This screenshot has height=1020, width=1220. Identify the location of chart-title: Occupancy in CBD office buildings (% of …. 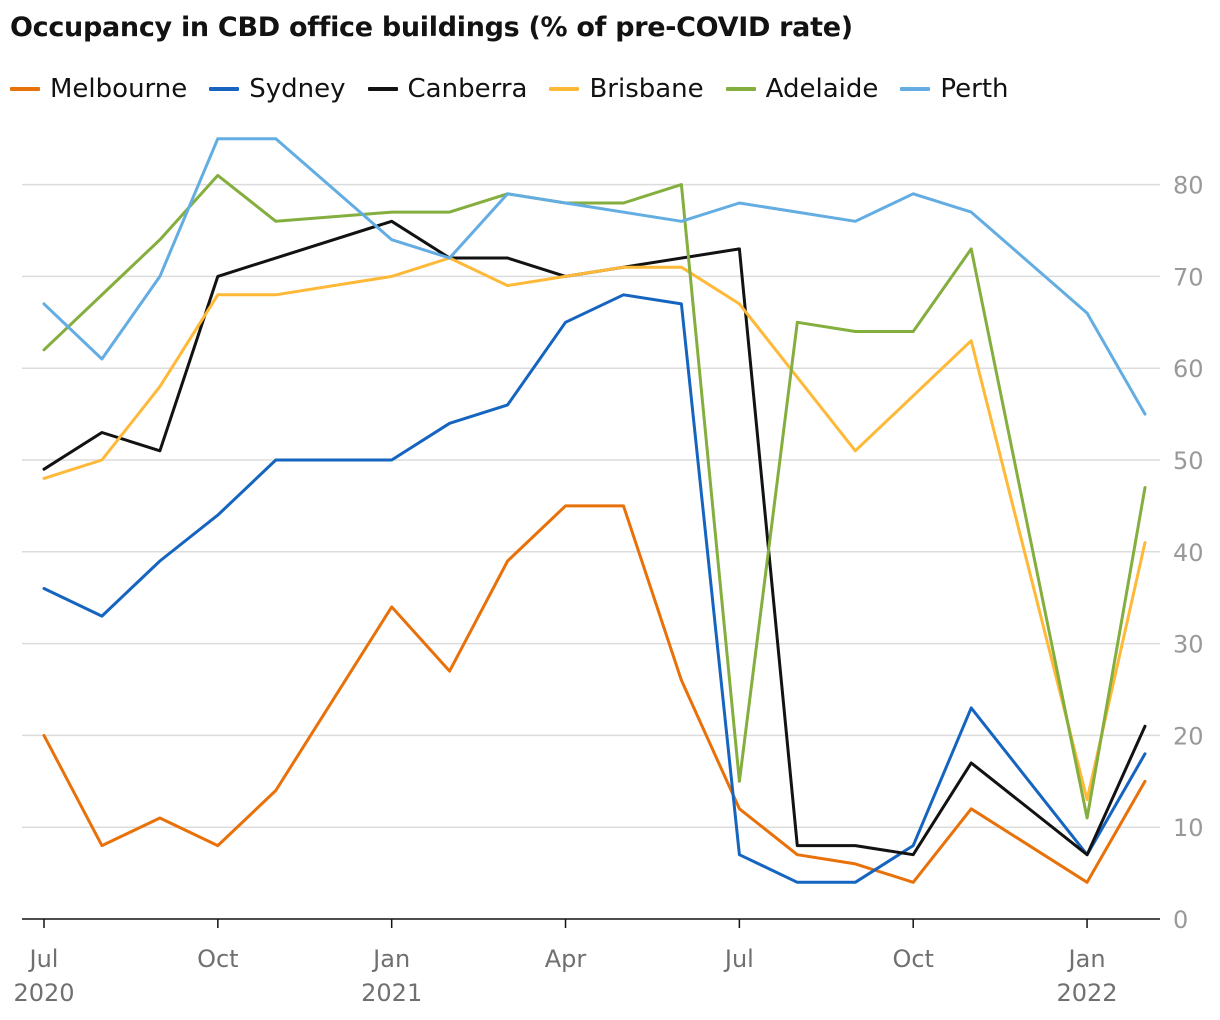
(431, 27).